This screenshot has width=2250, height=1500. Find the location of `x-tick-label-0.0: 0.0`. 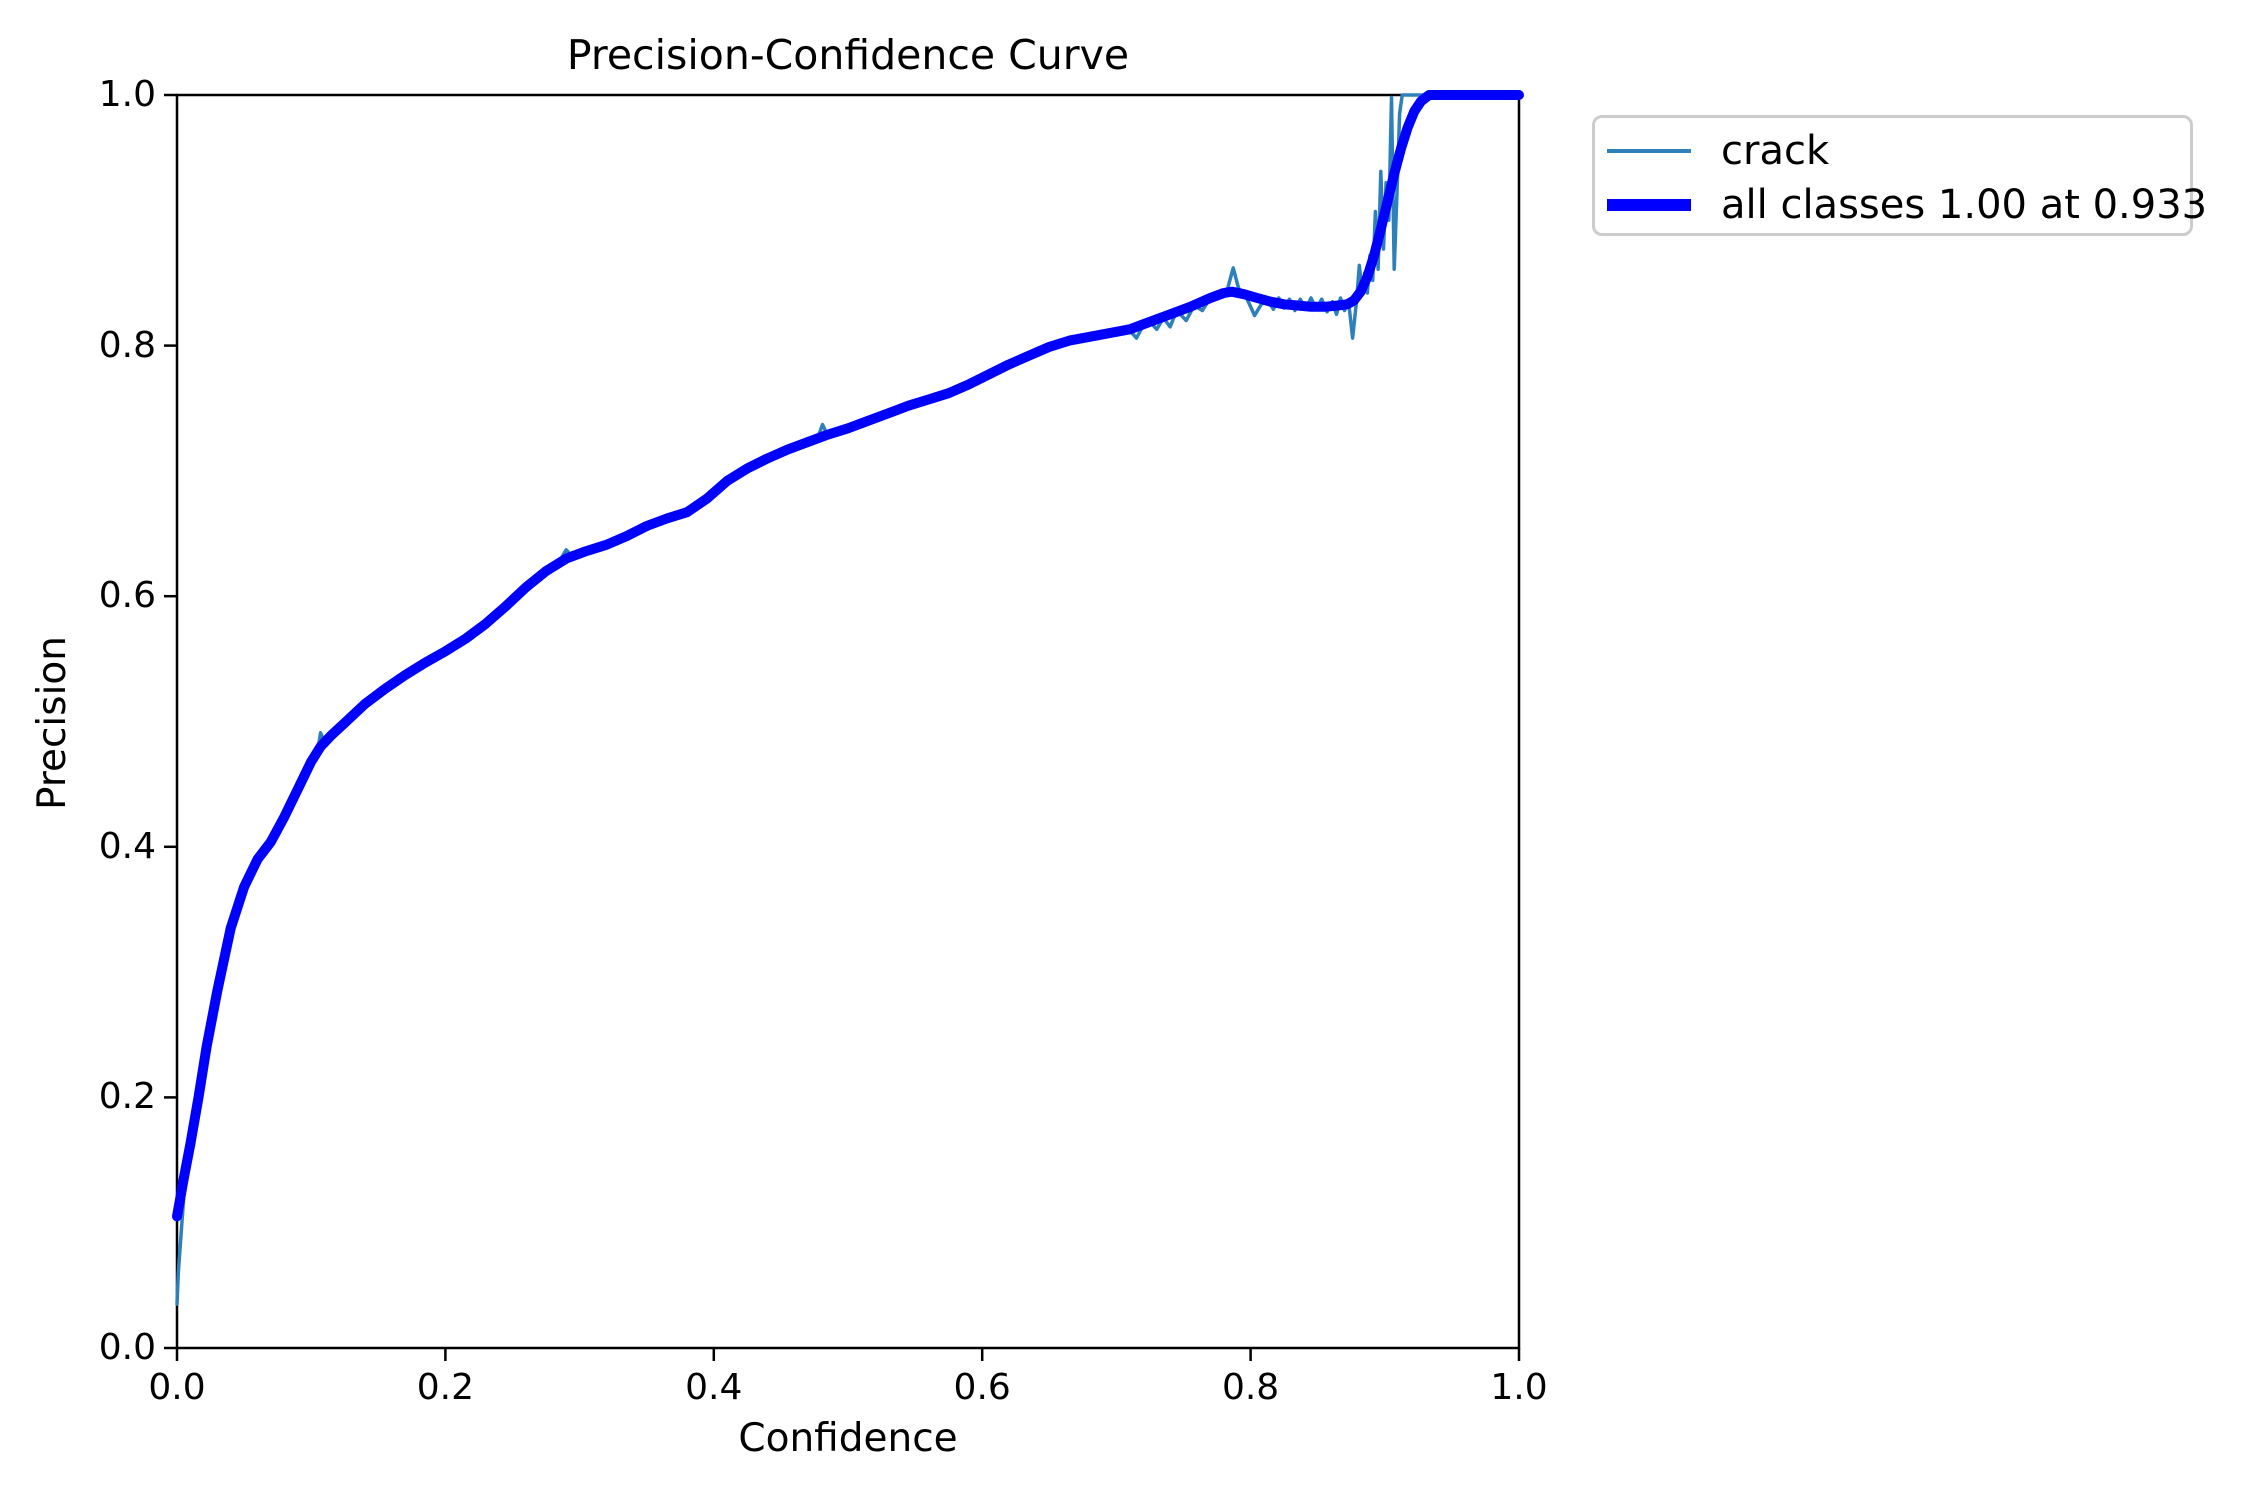

x-tick-label-0.0: 0.0 is located at coordinates (177, 1387).